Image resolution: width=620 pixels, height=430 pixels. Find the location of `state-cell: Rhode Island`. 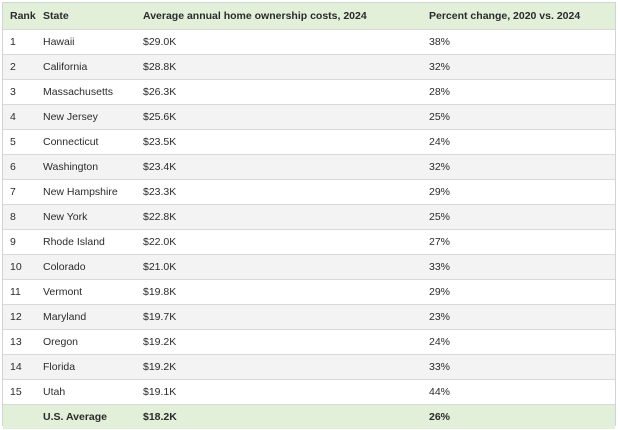

state-cell: Rhode Island is located at coordinates (74, 241).